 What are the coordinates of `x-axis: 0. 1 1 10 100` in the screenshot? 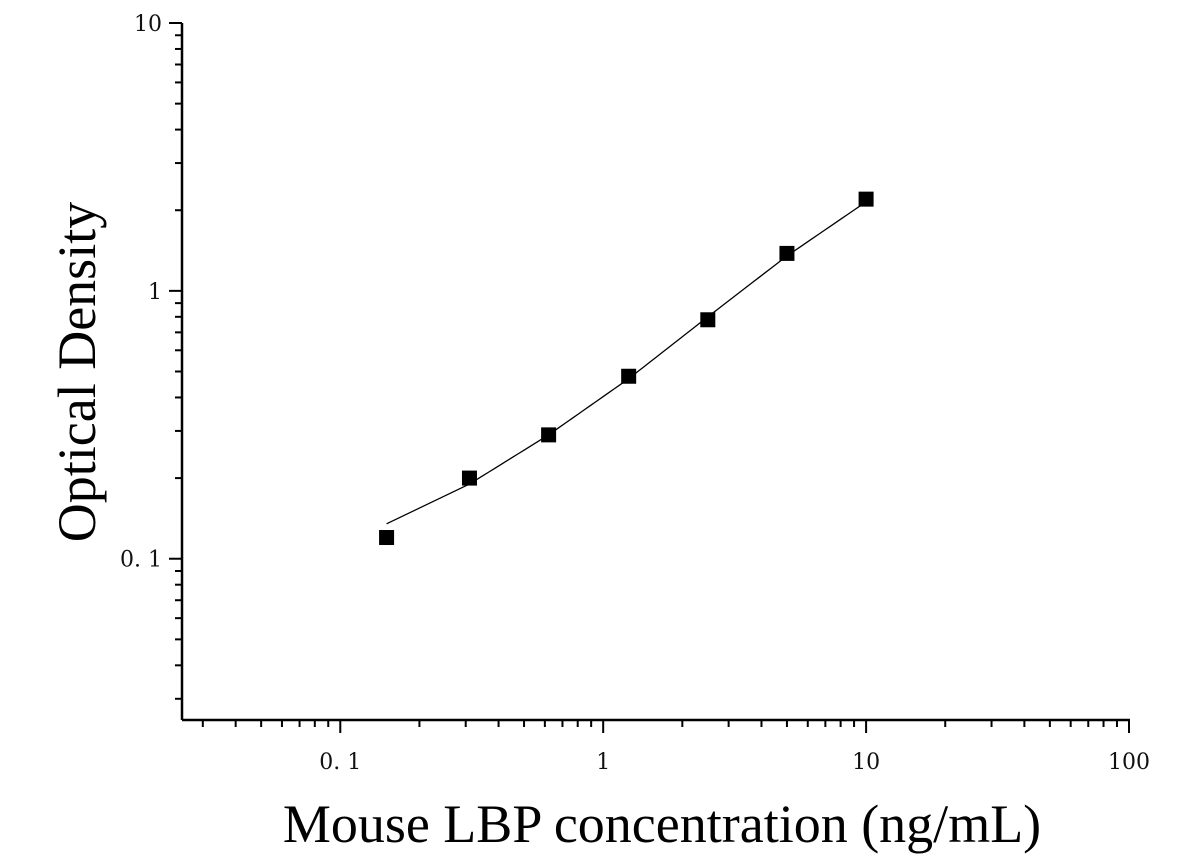 It's located at (666, 746).